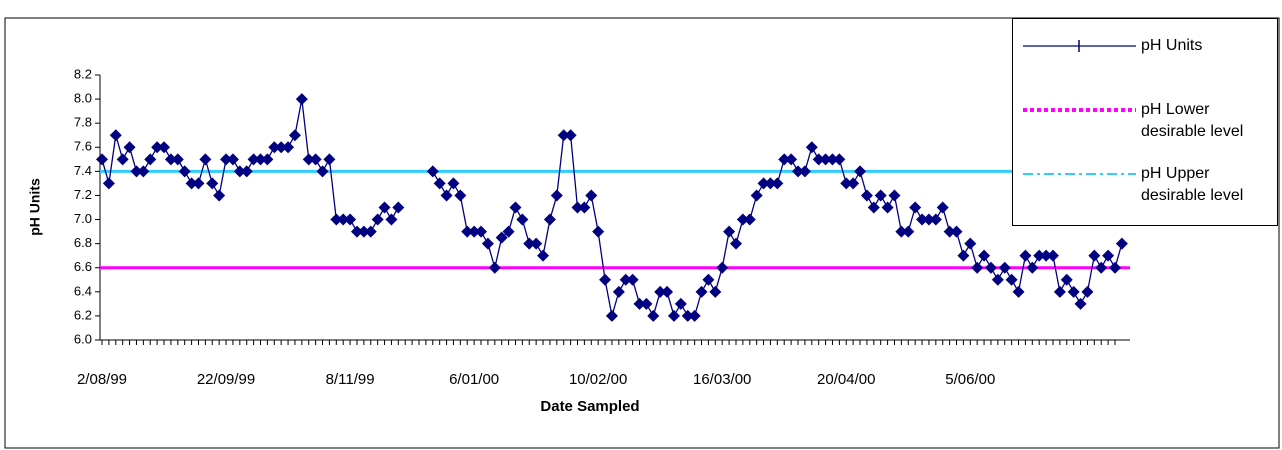 This screenshot has width=1282, height=450. I want to click on y-tick-label: 7.4, so click(83, 170).